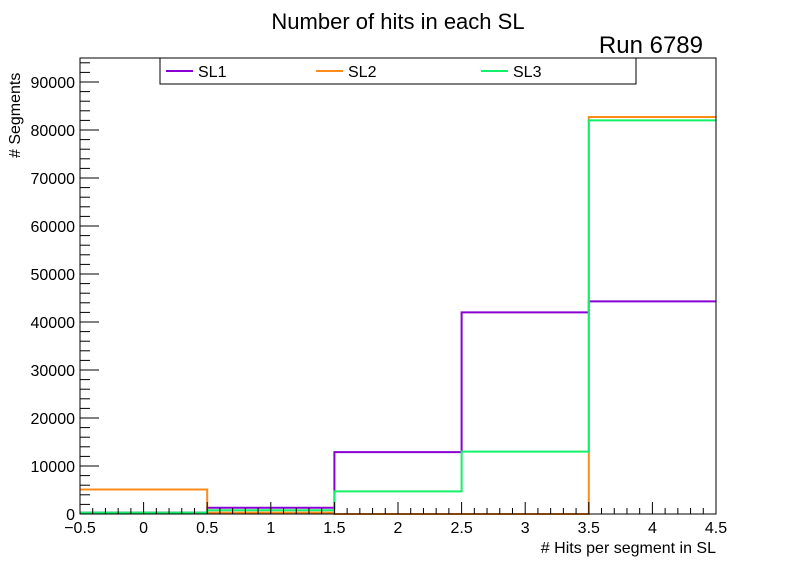 The image size is (796, 572). What do you see at coordinates (53, 419) in the screenshot?
I see `y-tick-label: 20000` at bounding box center [53, 419].